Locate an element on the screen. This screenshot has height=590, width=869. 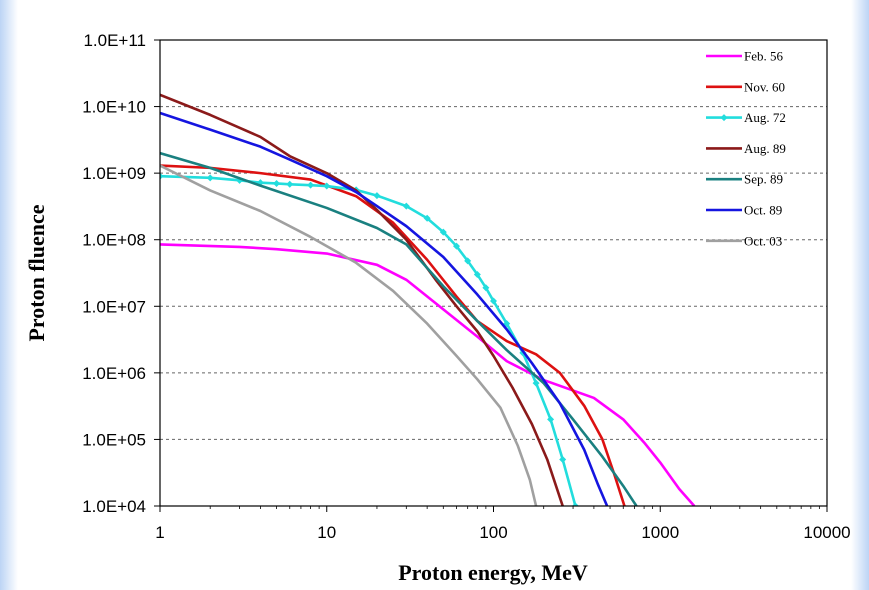
y-tick-label: 1.0E+07 is located at coordinates (114, 306).